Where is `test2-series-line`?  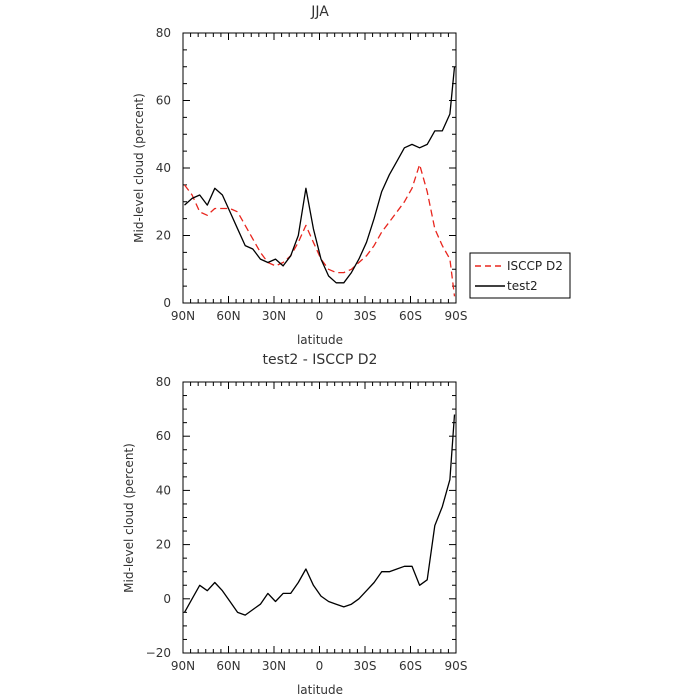
test2-series-line is located at coordinates (320, 175).